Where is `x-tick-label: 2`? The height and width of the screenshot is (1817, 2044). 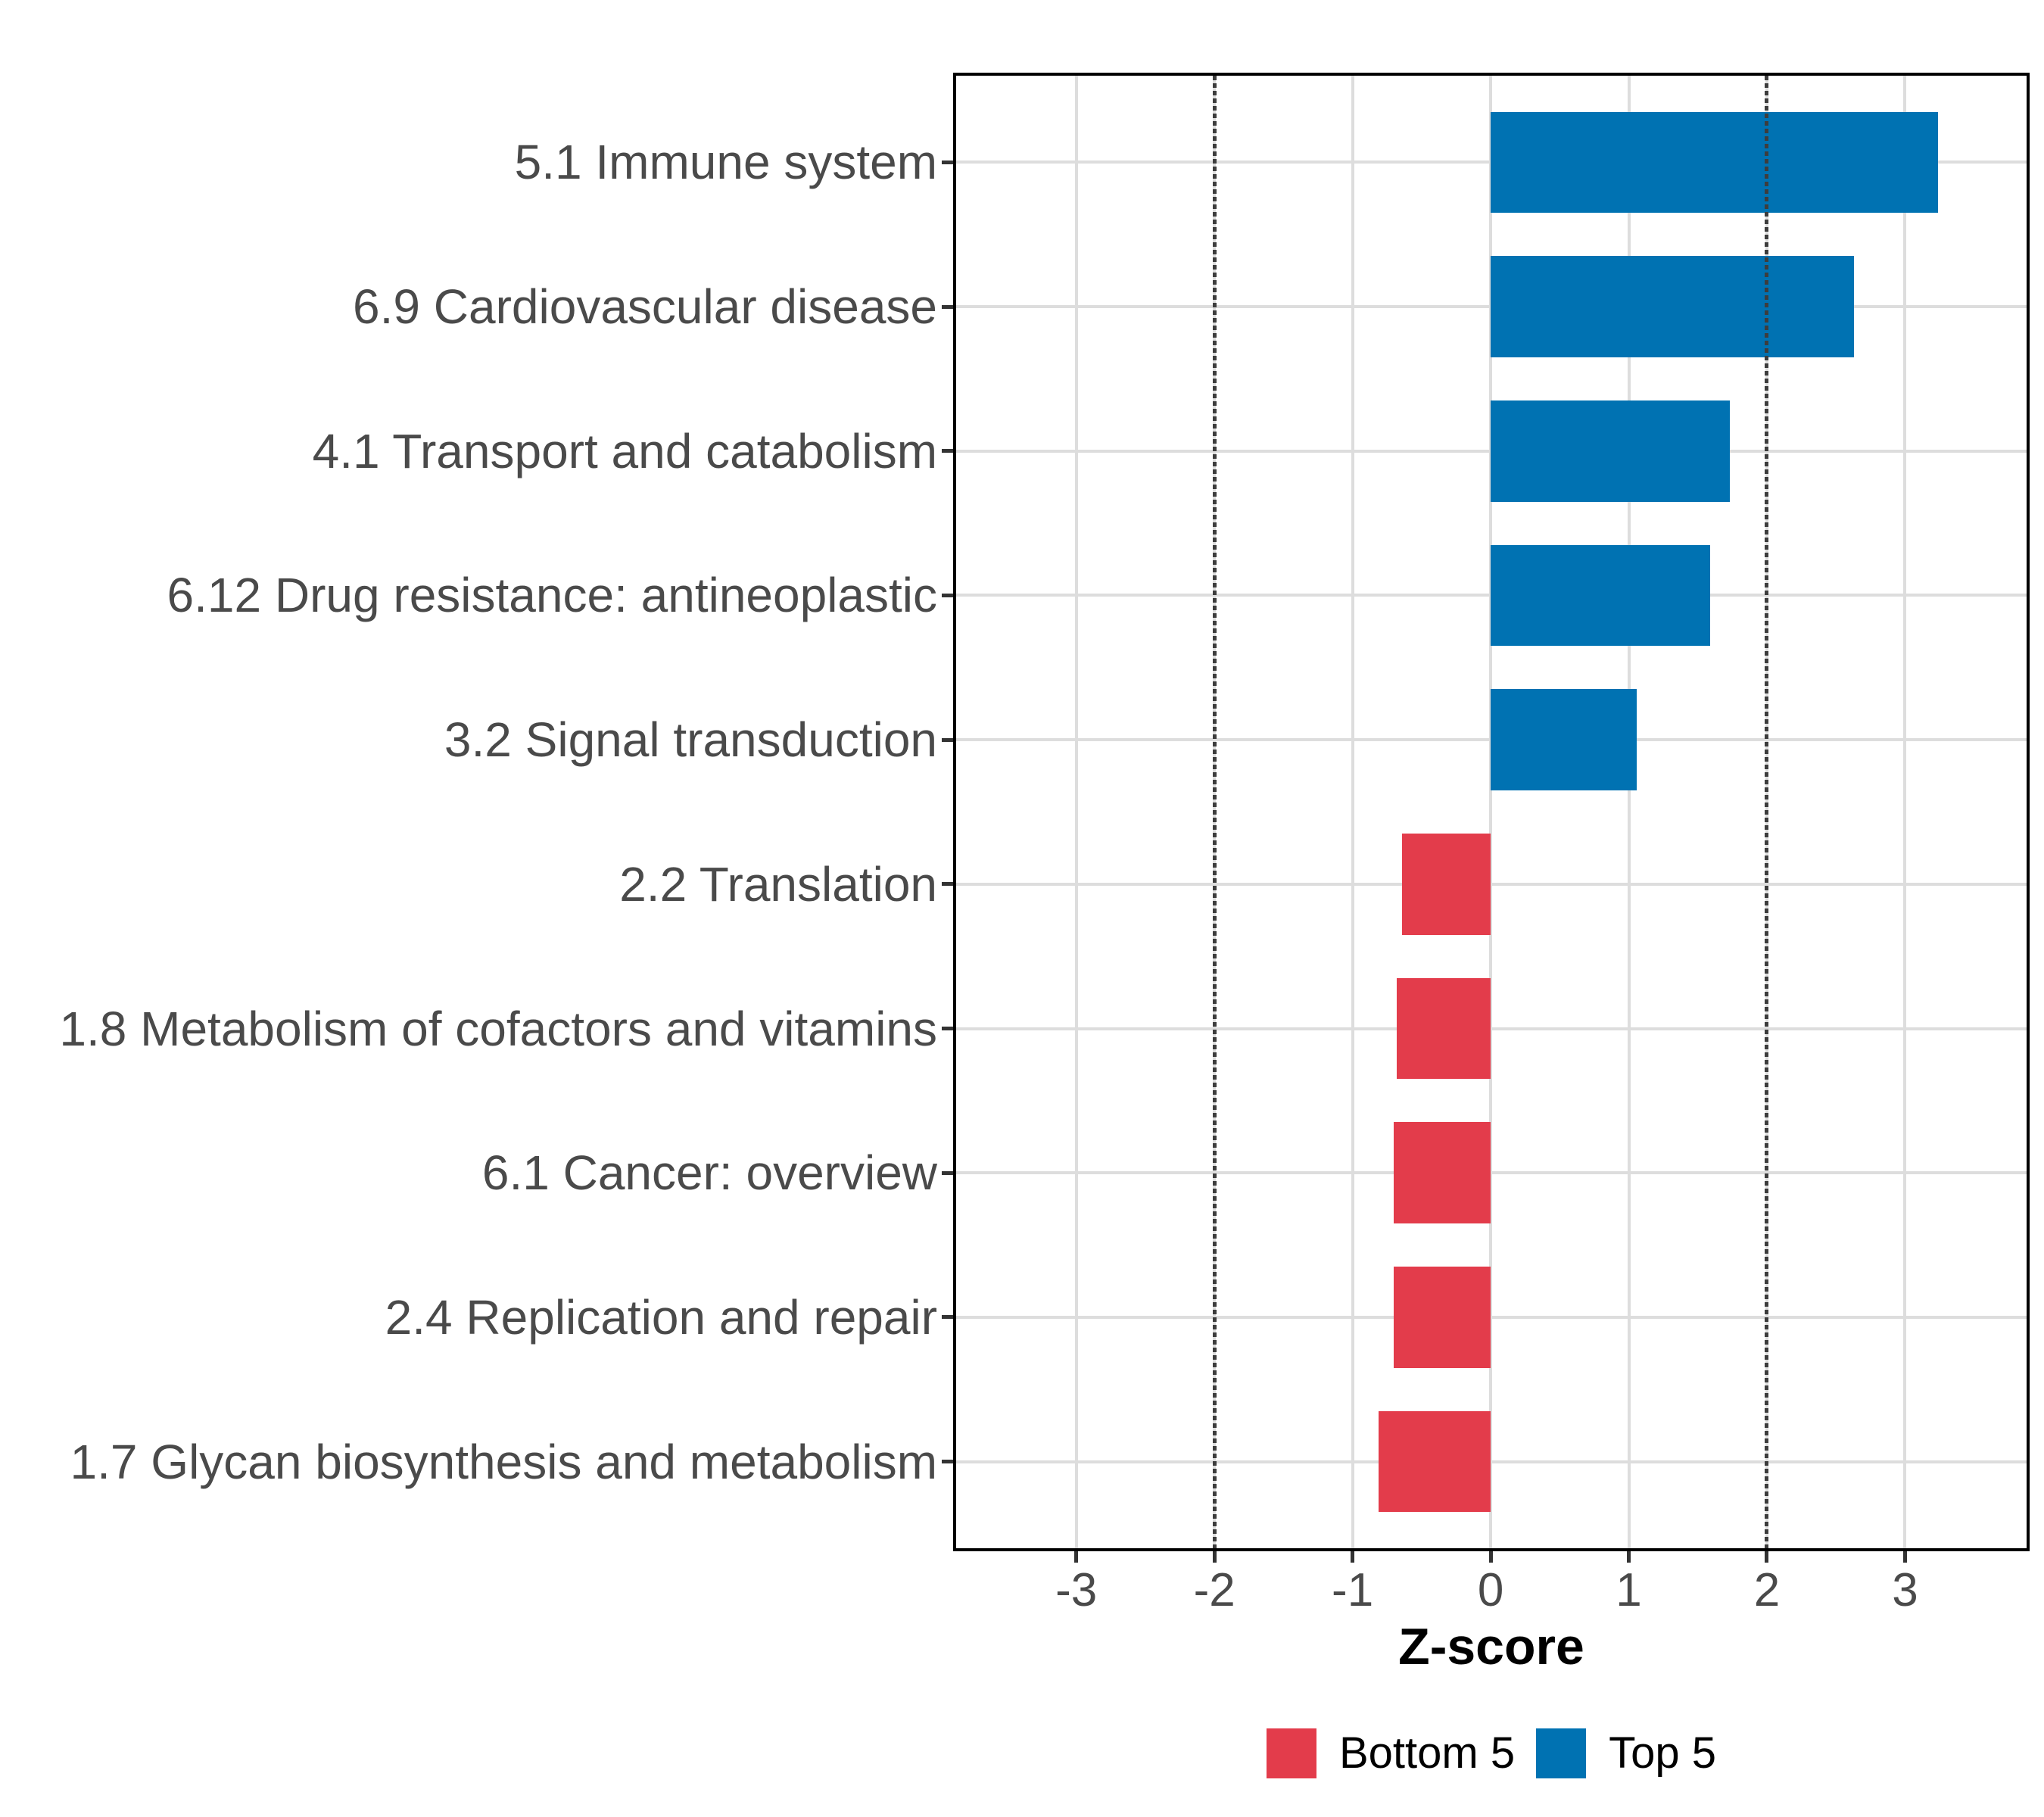
x-tick-label: 2 is located at coordinates (1767, 1590).